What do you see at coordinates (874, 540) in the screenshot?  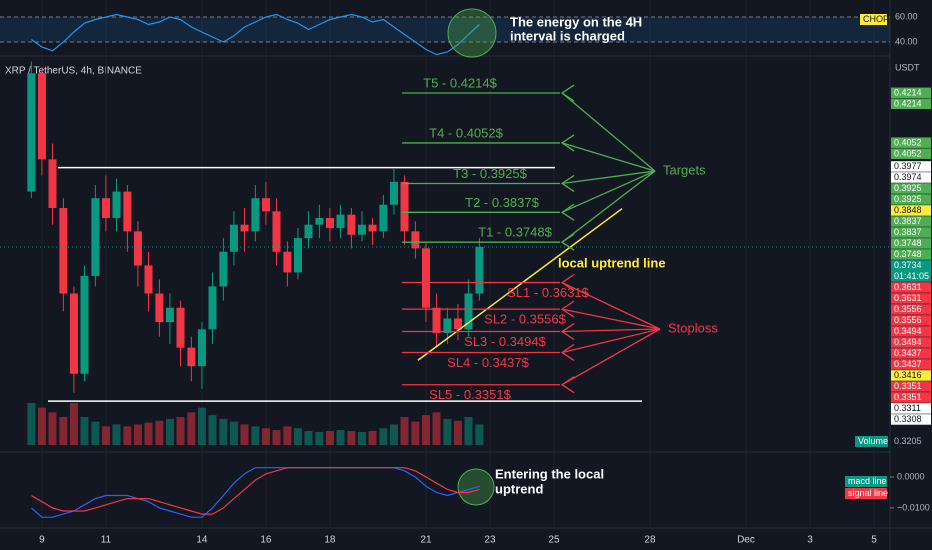 I see `x-tick-label: 5` at bounding box center [874, 540].